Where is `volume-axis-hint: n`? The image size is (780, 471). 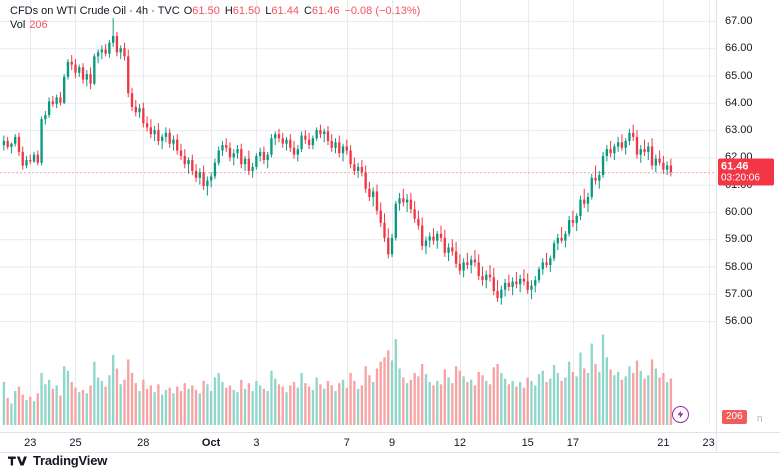 volume-axis-hint: n is located at coordinates (760, 419).